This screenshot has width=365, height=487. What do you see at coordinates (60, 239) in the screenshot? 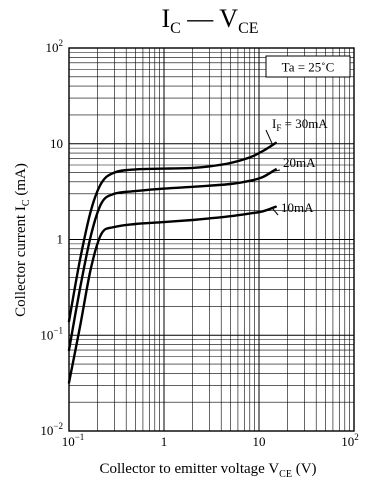
I see `y-tick-label: 1` at bounding box center [60, 239].